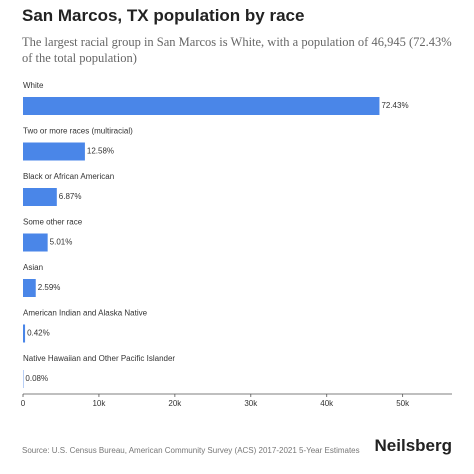 The image size is (474, 474). Describe the element at coordinates (85, 313) in the screenshot. I see `category-label: American Indian and Alaska Native` at that location.